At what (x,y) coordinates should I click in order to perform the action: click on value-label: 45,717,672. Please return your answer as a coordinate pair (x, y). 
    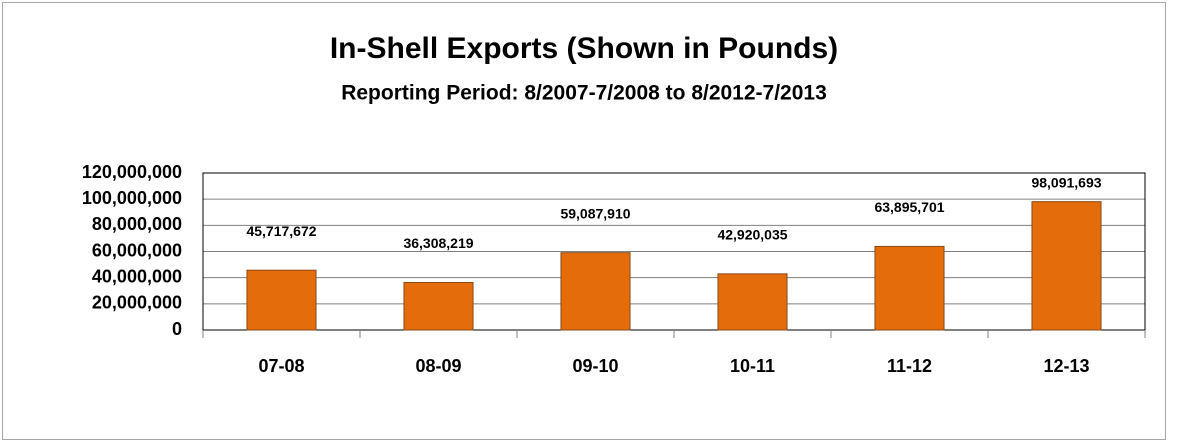
    Looking at the image, I should click on (281, 231).